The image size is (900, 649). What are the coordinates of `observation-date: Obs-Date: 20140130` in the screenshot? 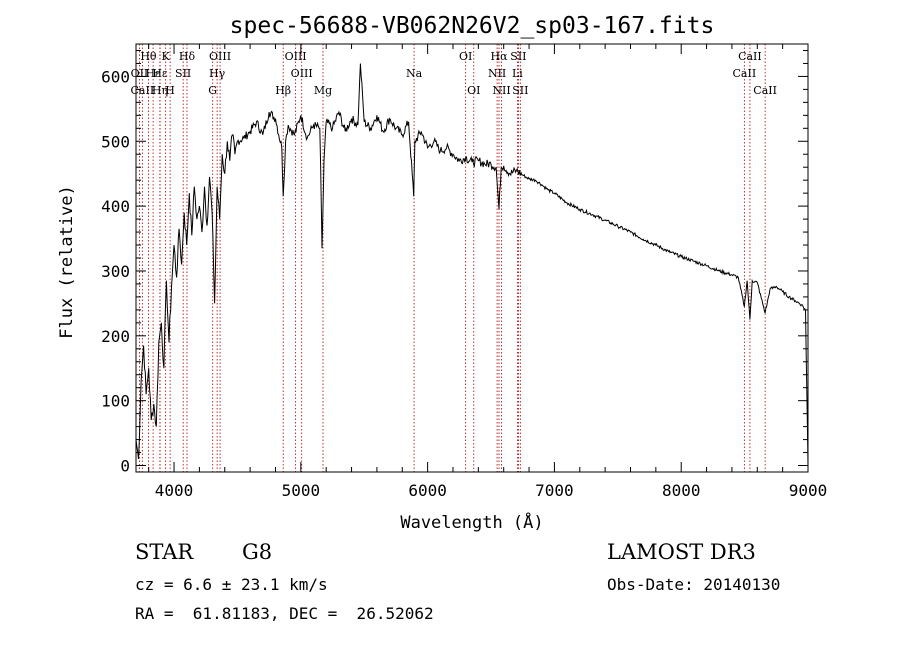 It's located at (694, 584).